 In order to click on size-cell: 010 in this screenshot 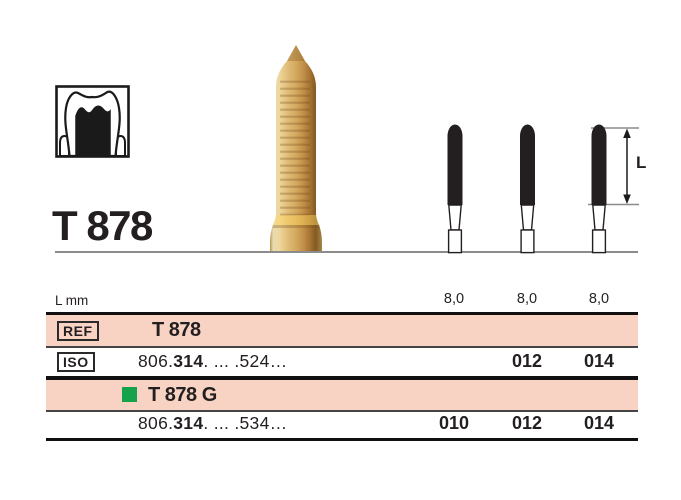, I will do `click(454, 422)`.